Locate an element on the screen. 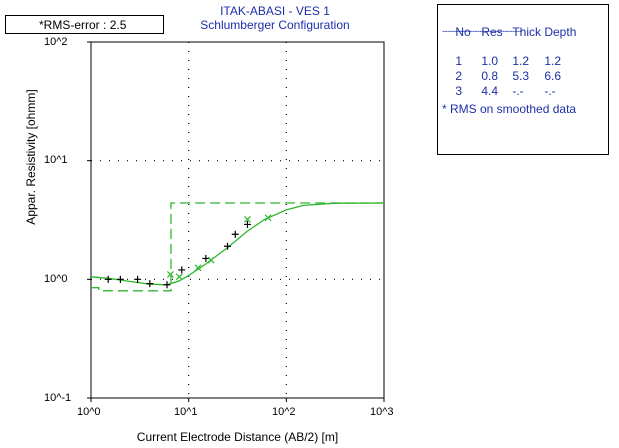 The height and width of the screenshot is (448, 619). cell-res: 1.0 is located at coordinates (490, 61).